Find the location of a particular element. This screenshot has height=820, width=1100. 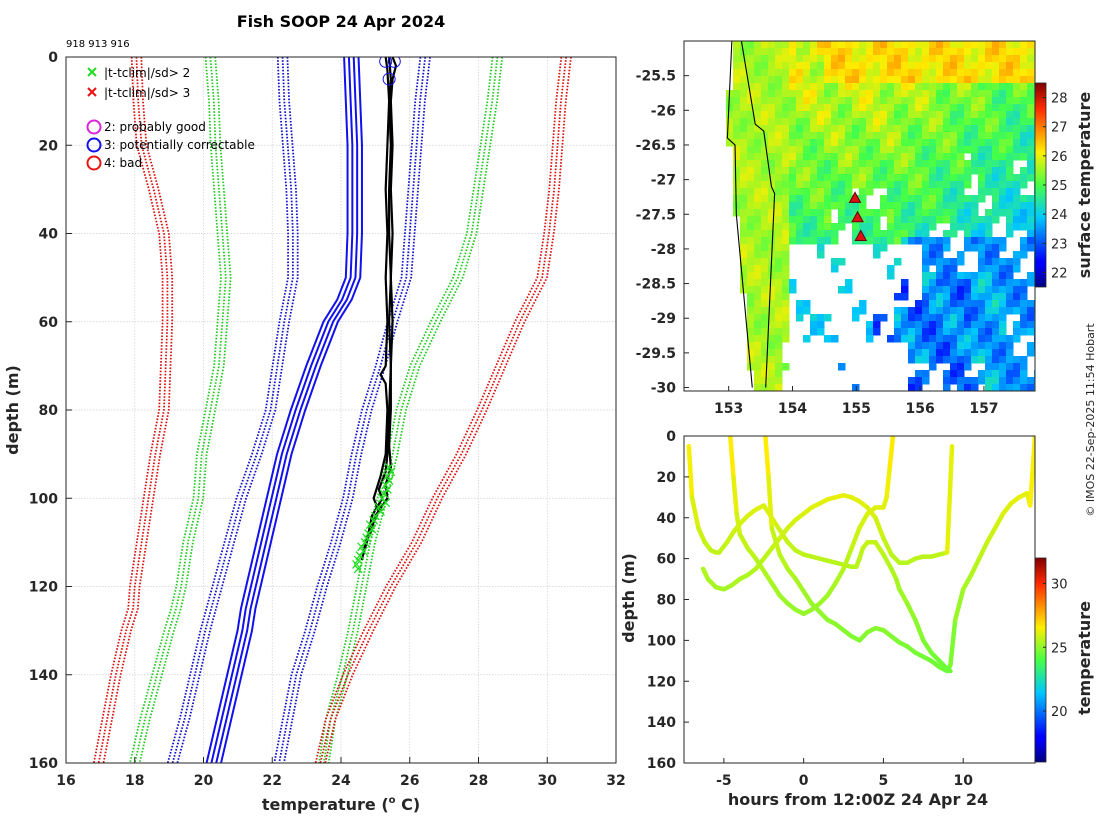

timeseries-ytick-label: 80 is located at coordinates (667, 601).